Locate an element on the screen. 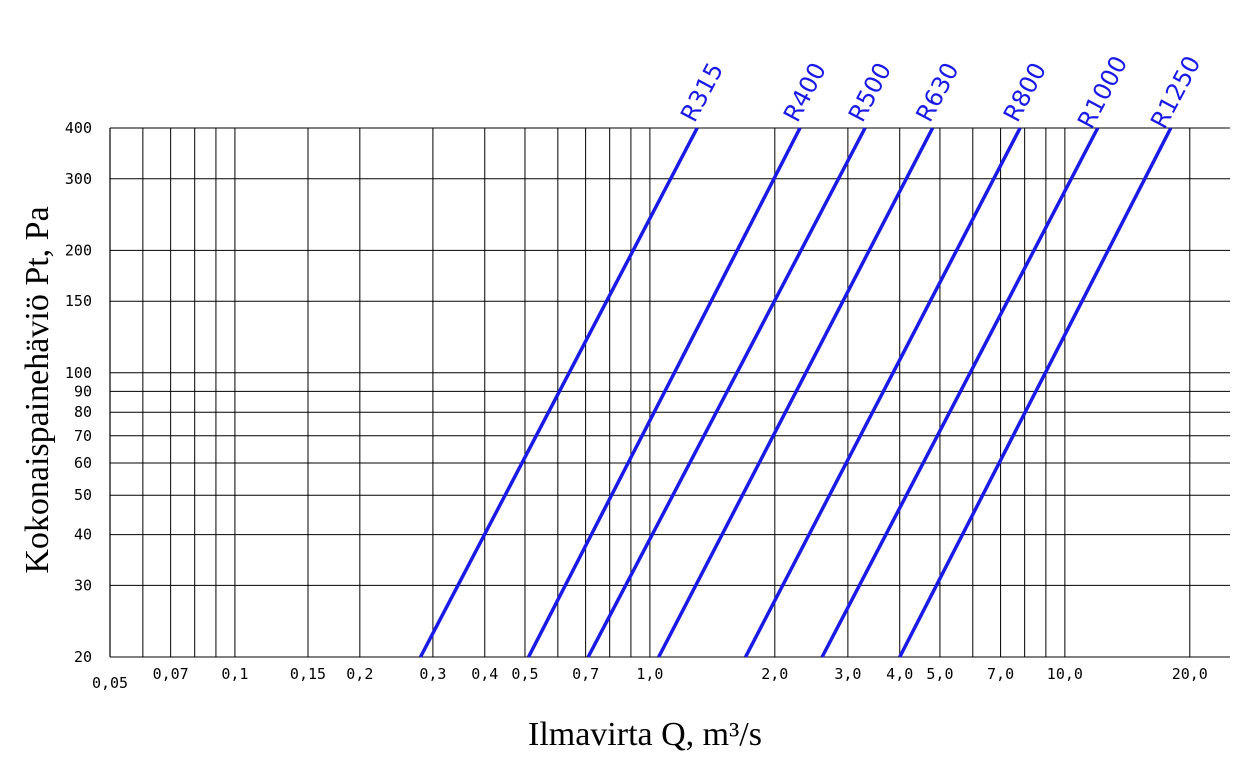 This screenshot has width=1243, height=762. x-tick-label: 0,1 is located at coordinates (234, 674).